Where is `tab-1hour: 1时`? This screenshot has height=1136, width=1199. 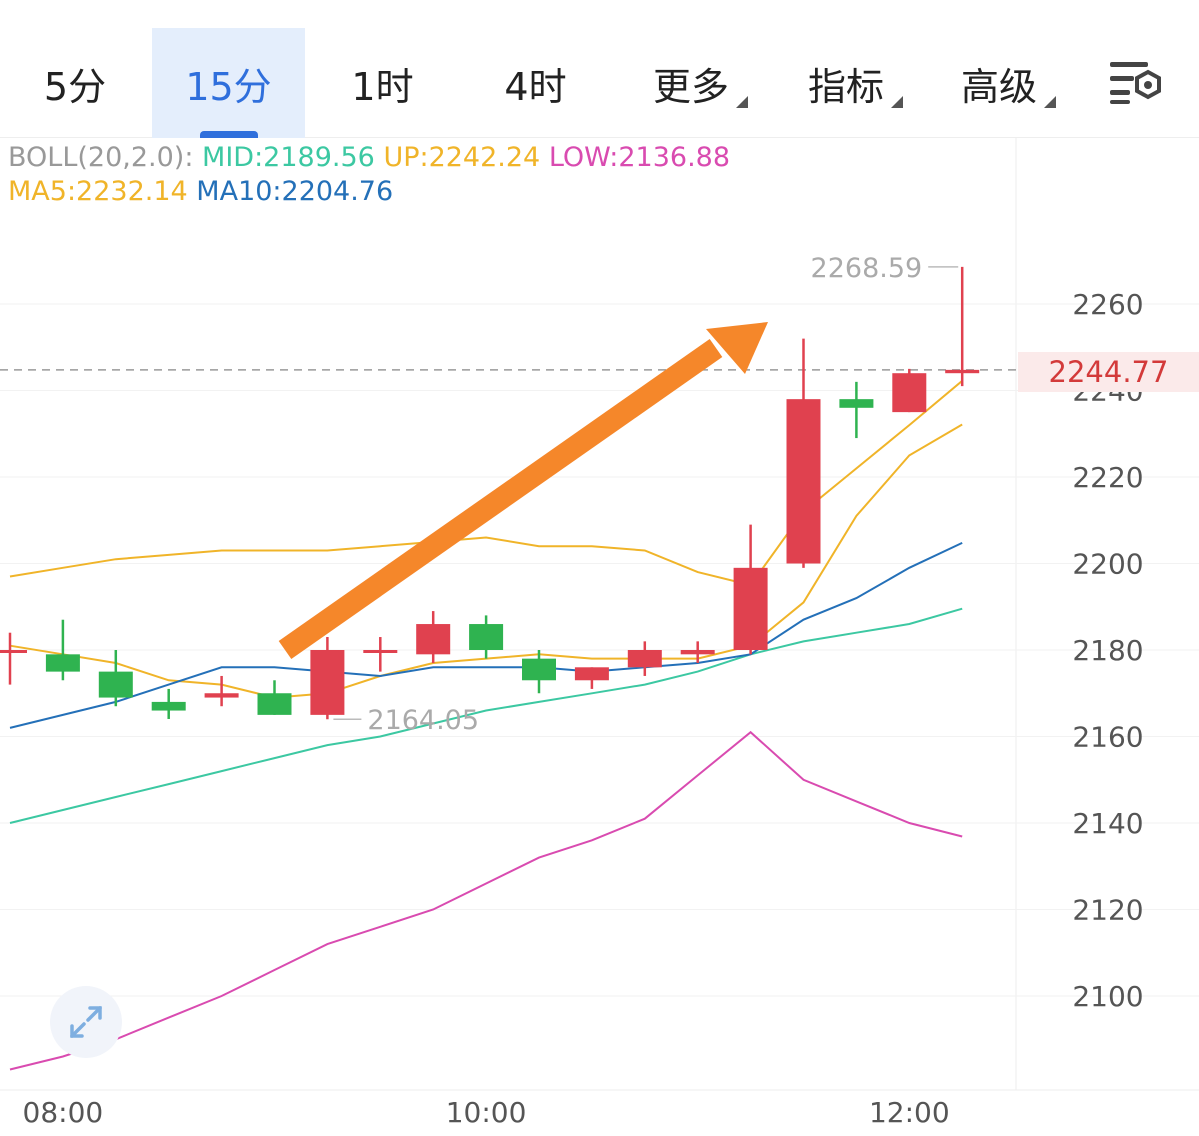 tab-1hour: 1时 is located at coordinates (382, 83).